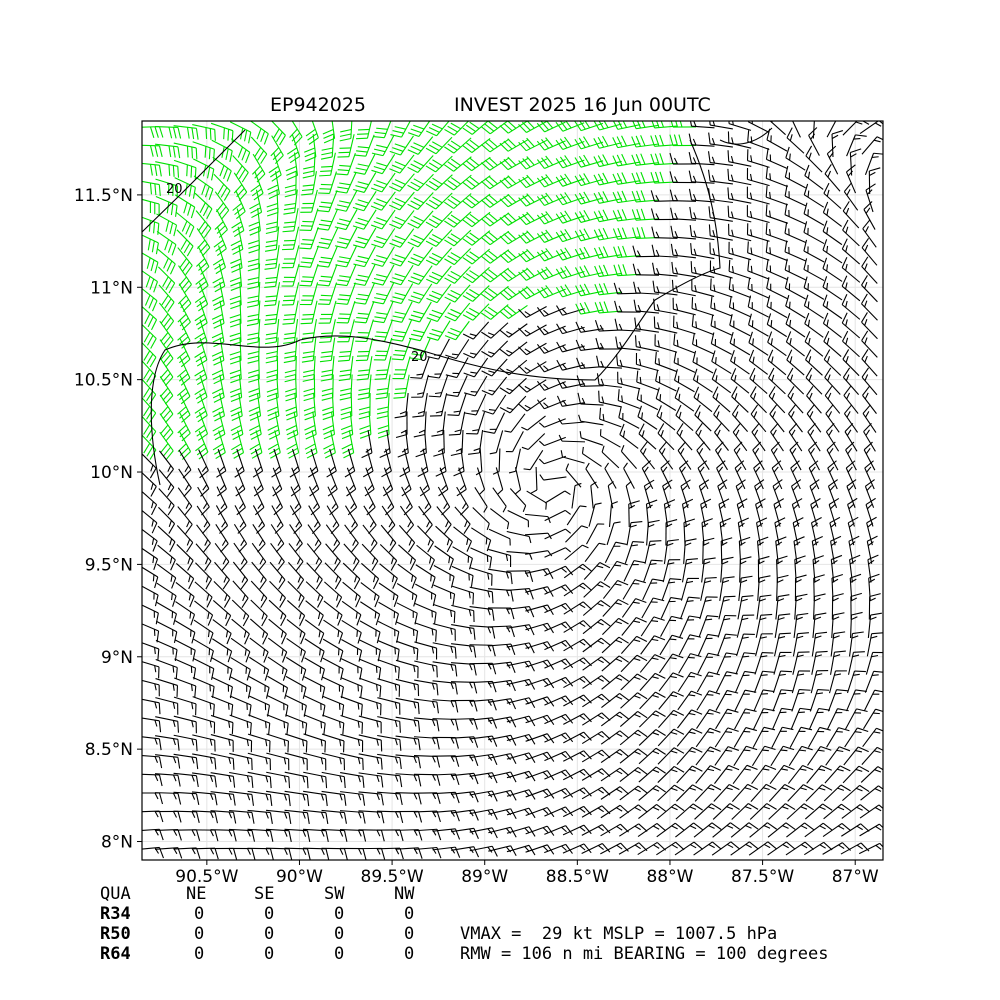  Describe the element at coordinates (108, 519) in the screenshot. I see `y-axis-ticks: 11.5°N 11°N 10.5°N 10°N 9.5°N 9°N 8.5°N 8°N` at that location.